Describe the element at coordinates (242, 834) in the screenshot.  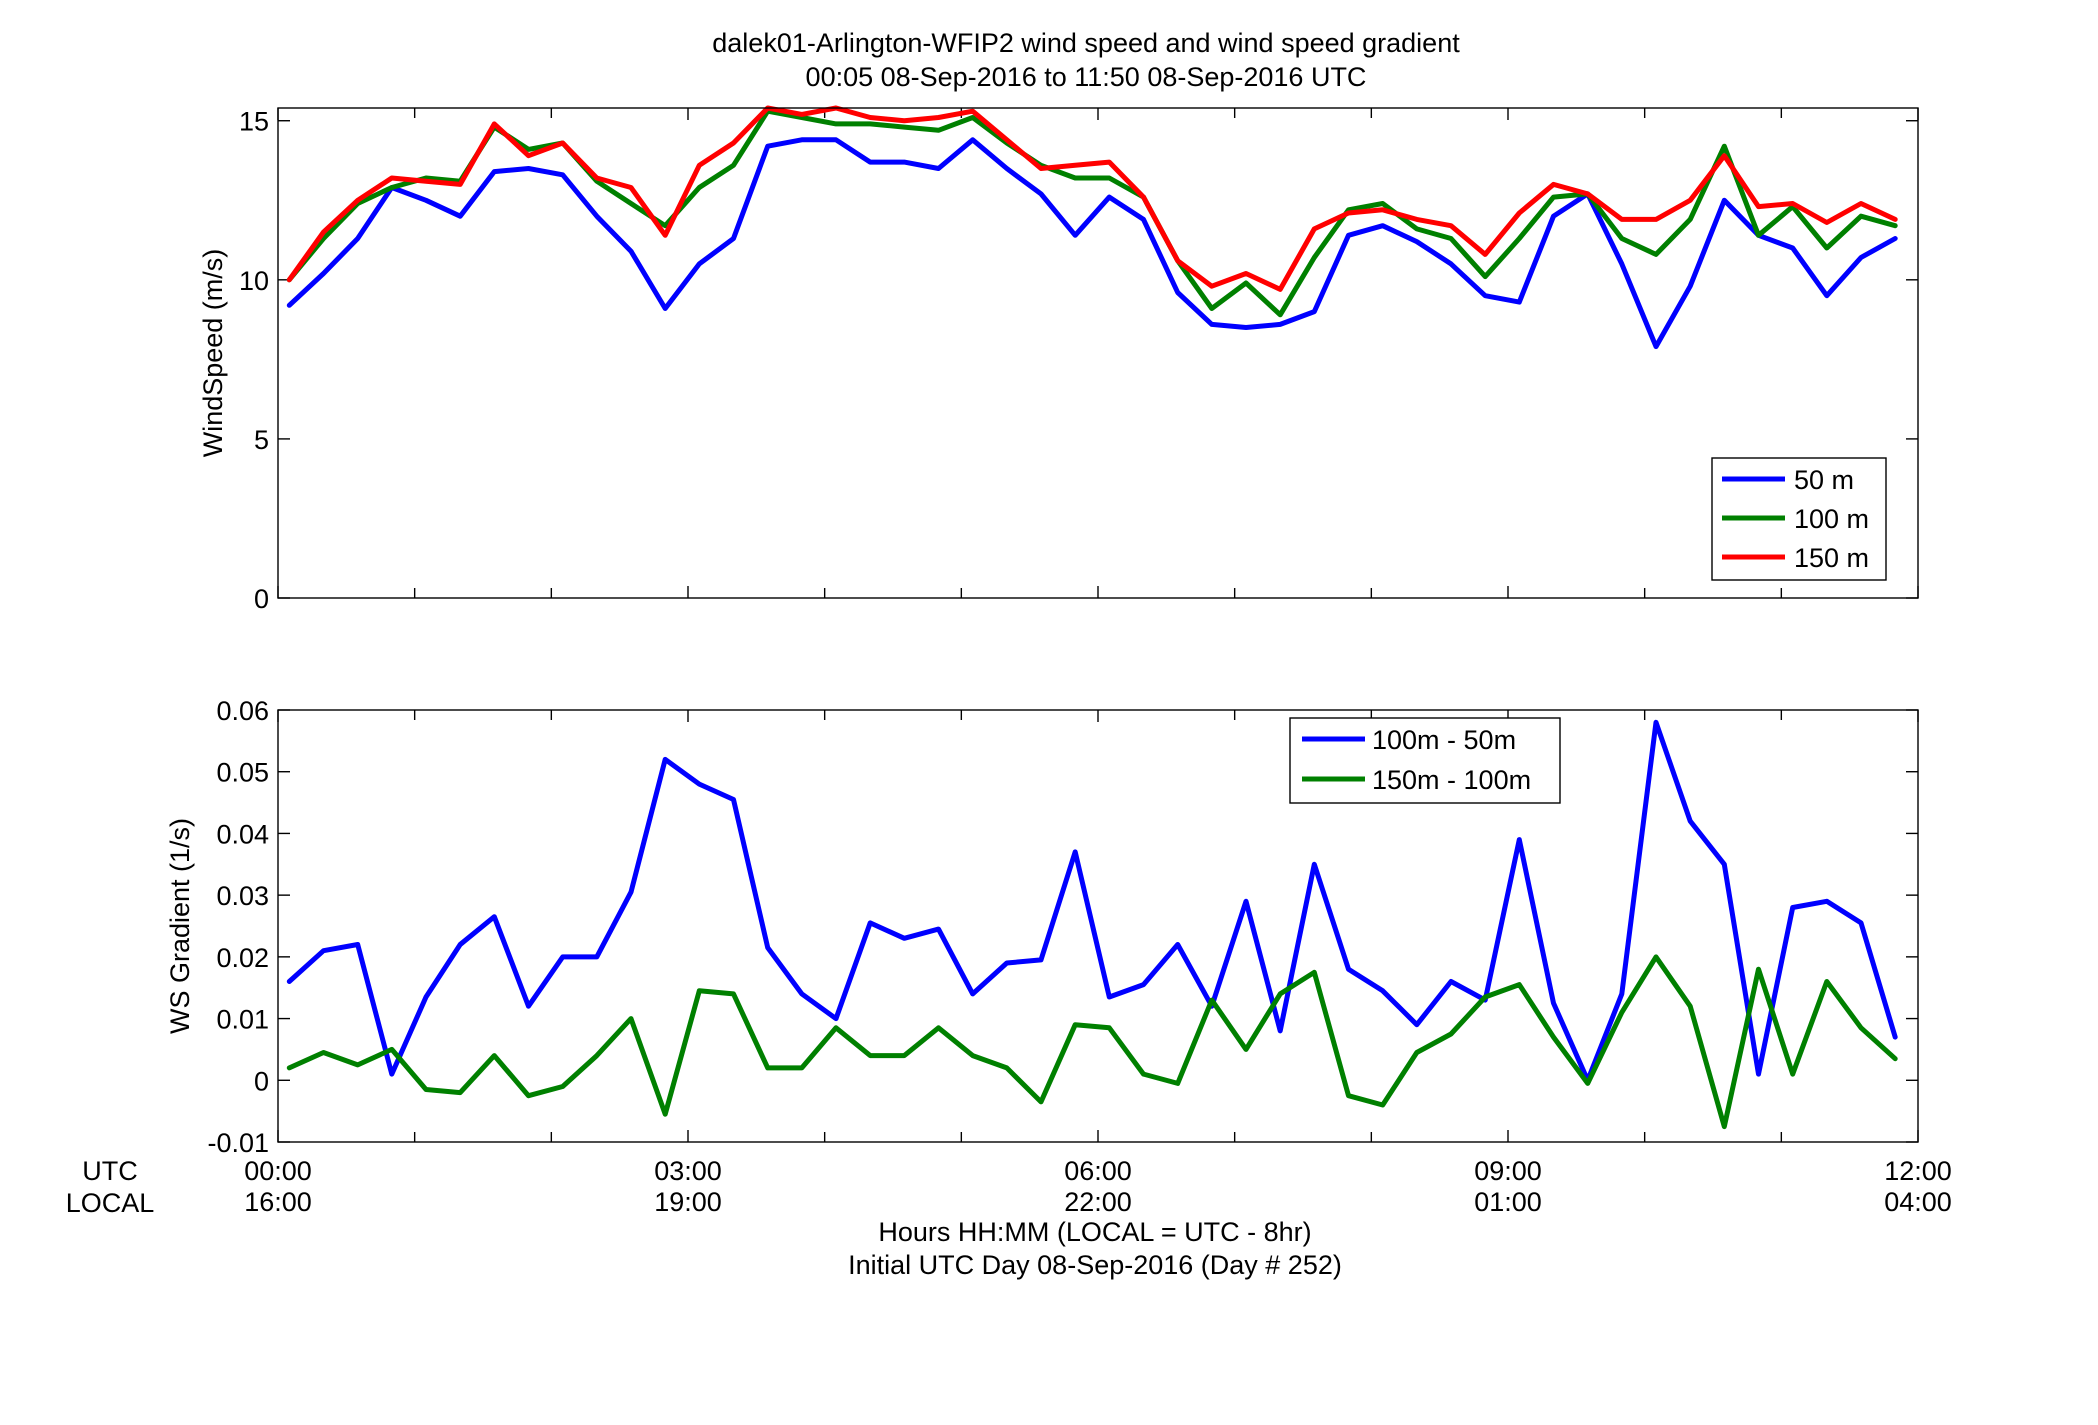
I see `ws-gradient-y-tick-label: 0.04` at that location.